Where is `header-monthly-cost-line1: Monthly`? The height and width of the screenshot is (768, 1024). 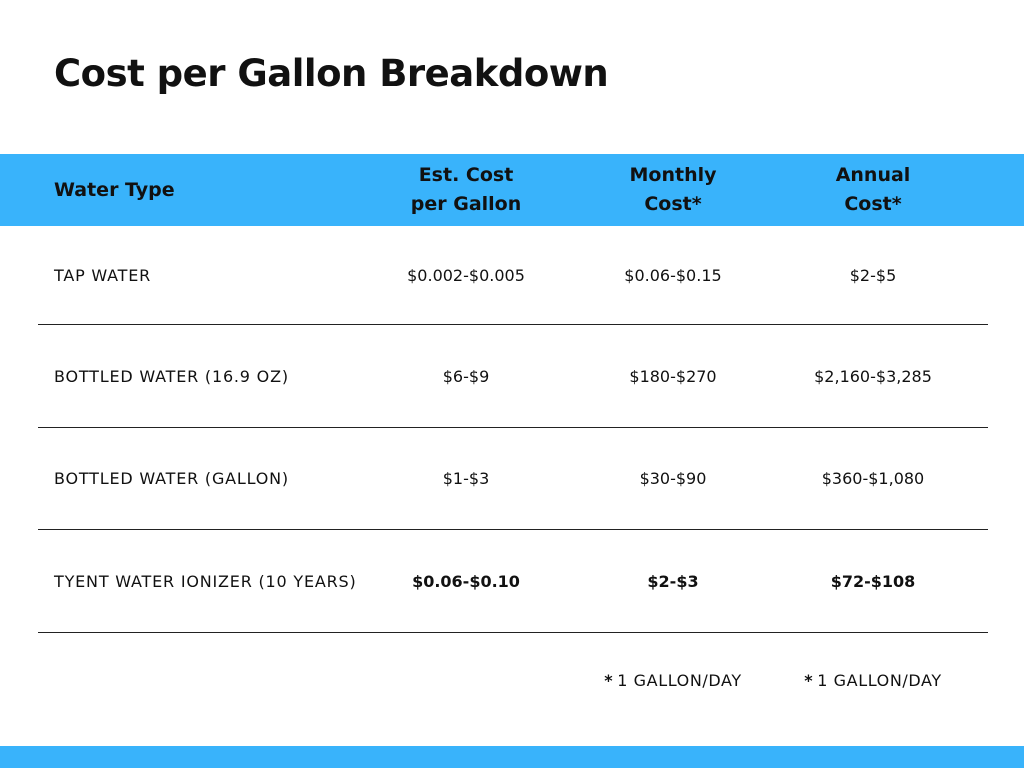 header-monthly-cost-line1: Monthly is located at coordinates (673, 175).